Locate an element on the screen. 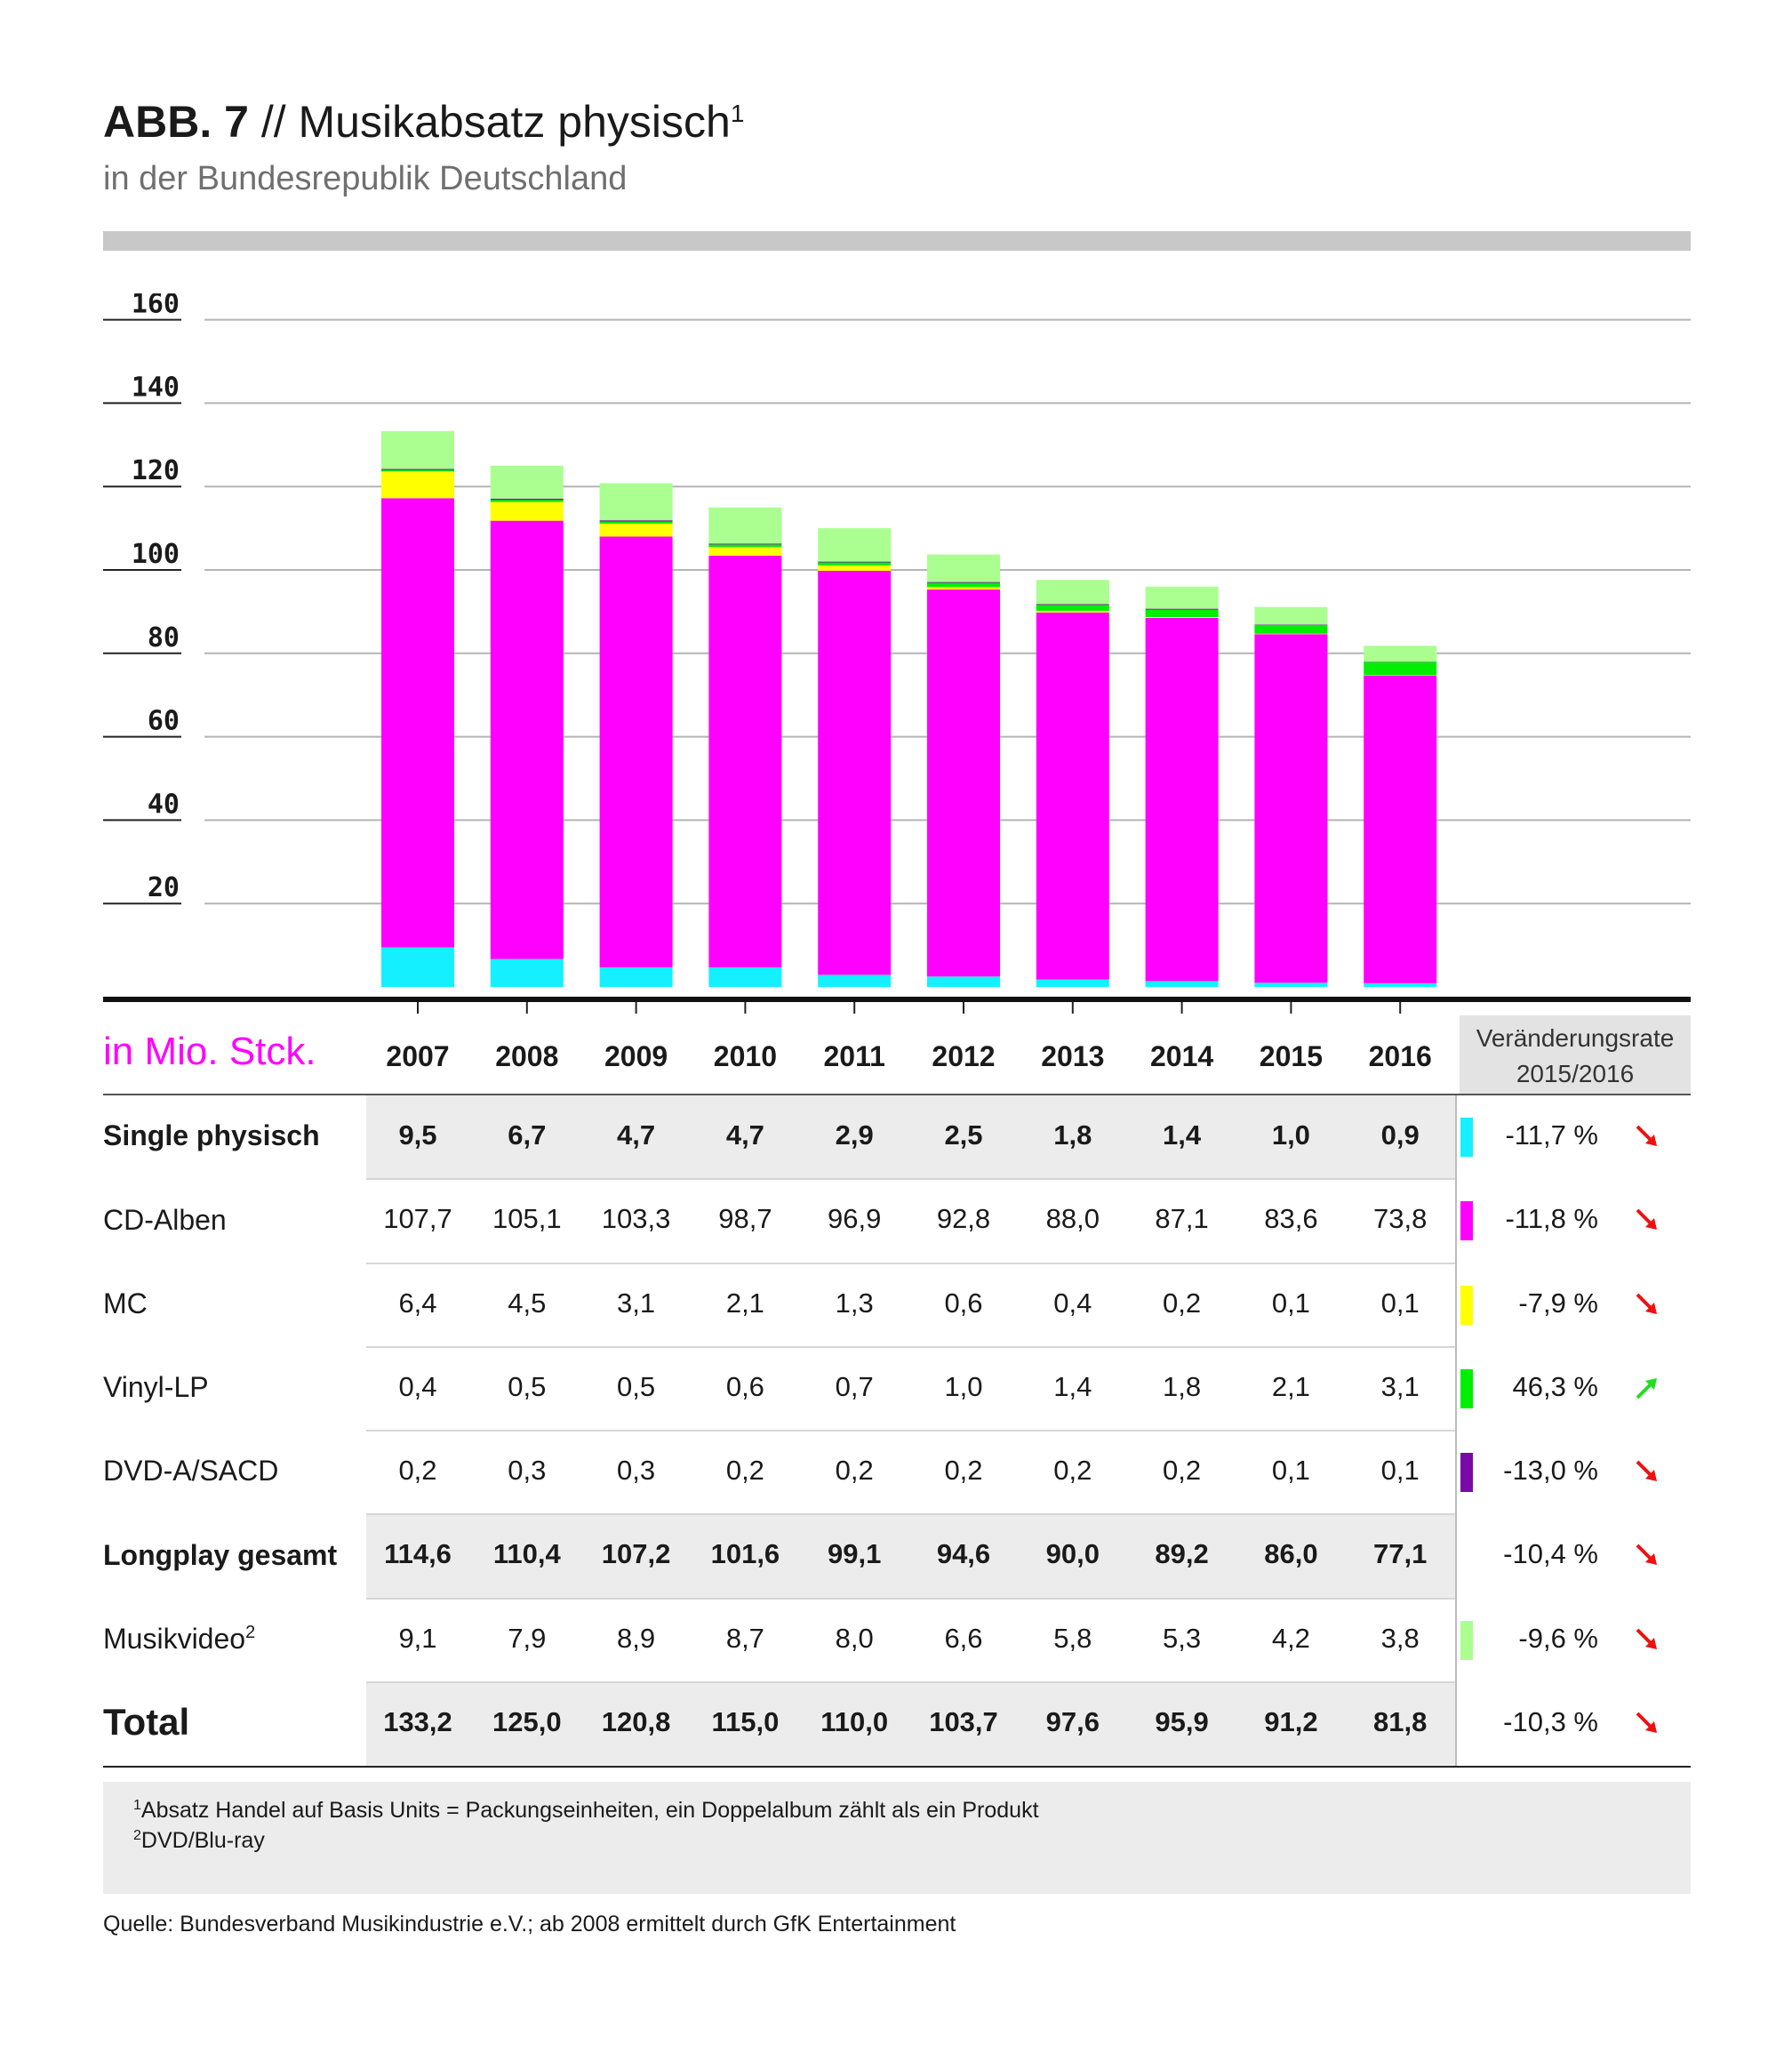  cell-cd-alben-2010: 98,7 is located at coordinates (745, 1219).